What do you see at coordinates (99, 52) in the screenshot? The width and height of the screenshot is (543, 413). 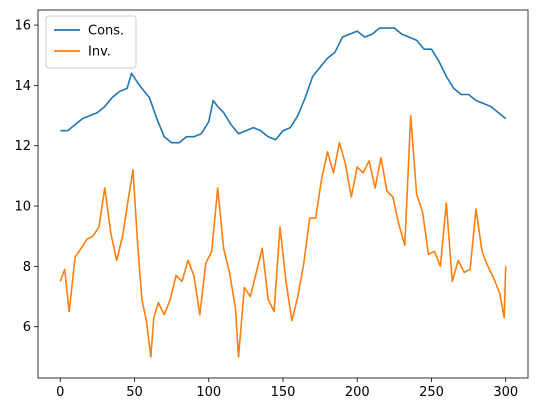 I see `legend-label: Inv.` at bounding box center [99, 52].